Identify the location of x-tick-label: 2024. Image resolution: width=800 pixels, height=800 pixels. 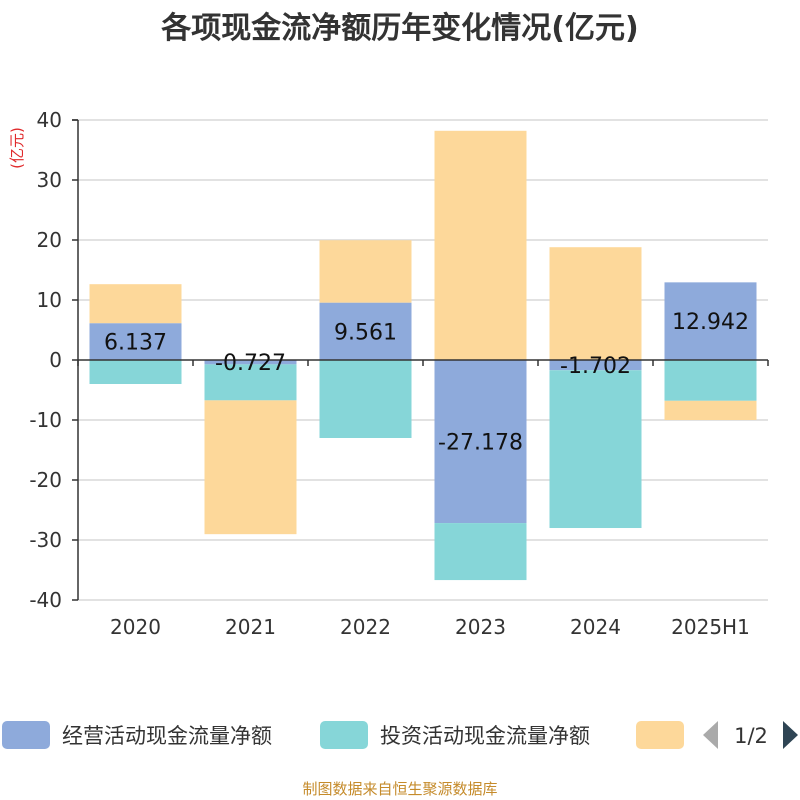
(595, 627).